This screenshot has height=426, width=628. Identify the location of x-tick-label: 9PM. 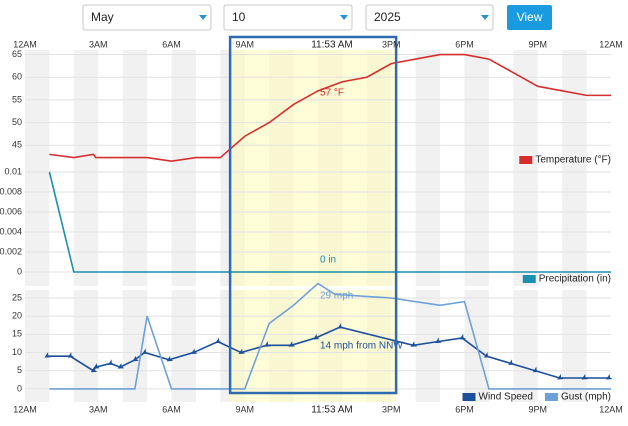
(537, 44).